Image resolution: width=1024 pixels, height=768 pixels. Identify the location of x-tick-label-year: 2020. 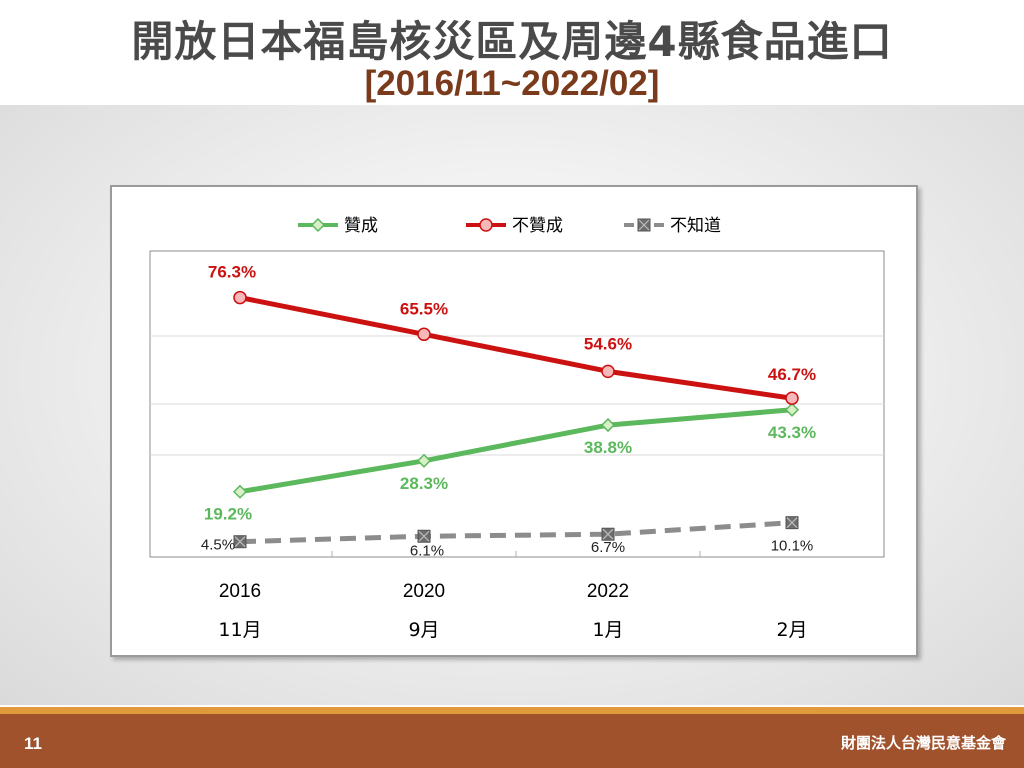
(424, 591).